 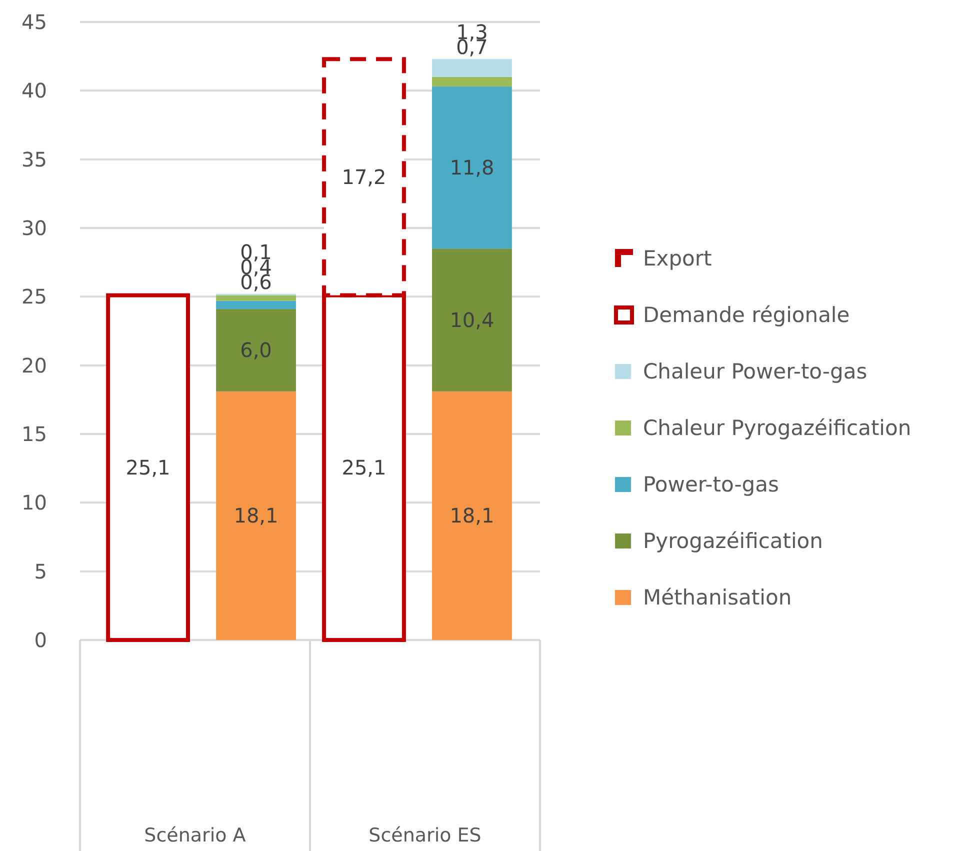 What do you see at coordinates (34, 228) in the screenshot?
I see `y-tick-label: 30` at bounding box center [34, 228].